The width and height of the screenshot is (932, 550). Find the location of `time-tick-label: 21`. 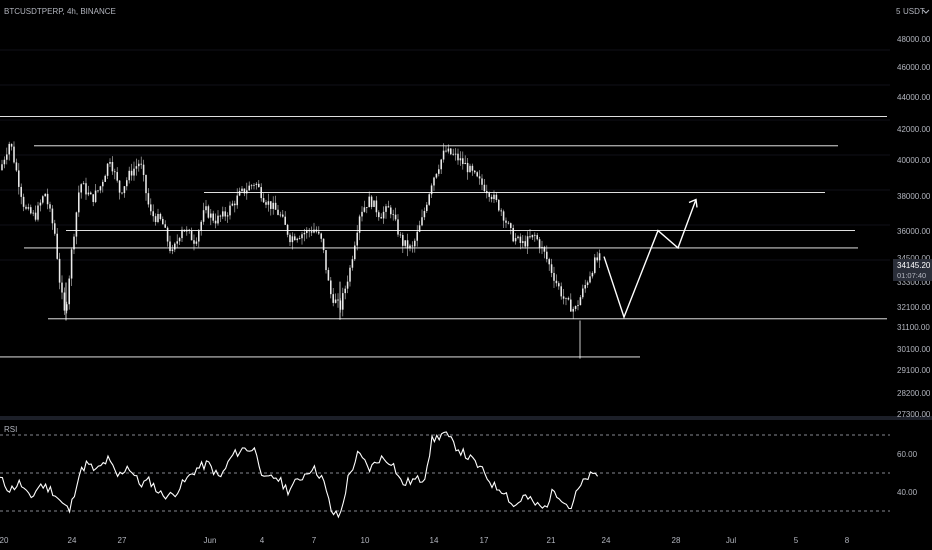

time-tick-label: 21 is located at coordinates (551, 540).